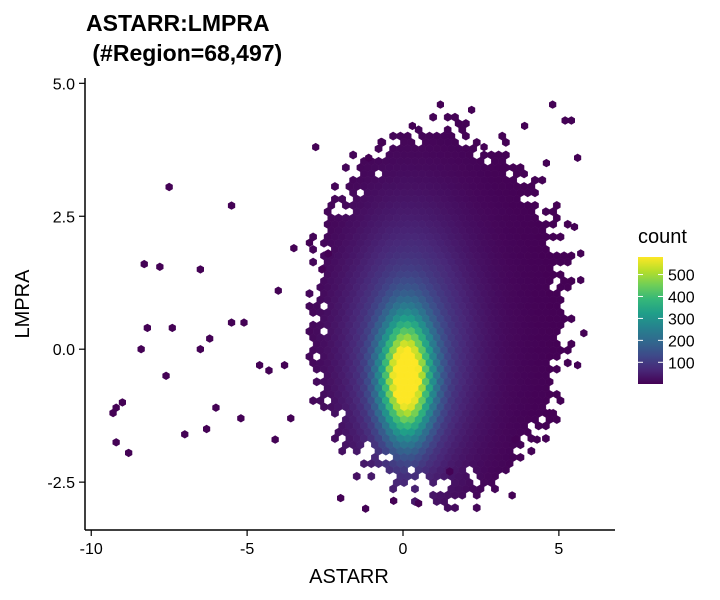 This screenshot has height=600, width=720. Describe the element at coordinates (61, 483) in the screenshot. I see `y-tick-label: -2.5` at that location.